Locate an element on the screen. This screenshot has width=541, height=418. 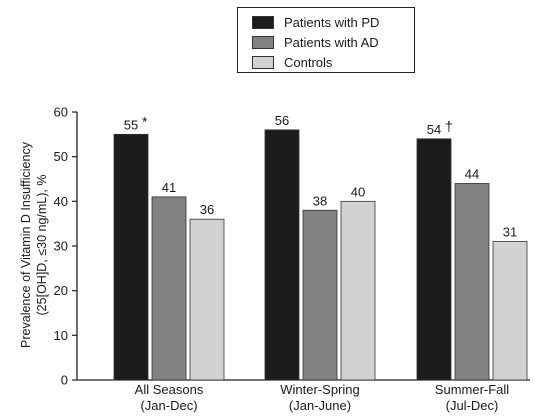
data-label: 38 is located at coordinates (320, 200).